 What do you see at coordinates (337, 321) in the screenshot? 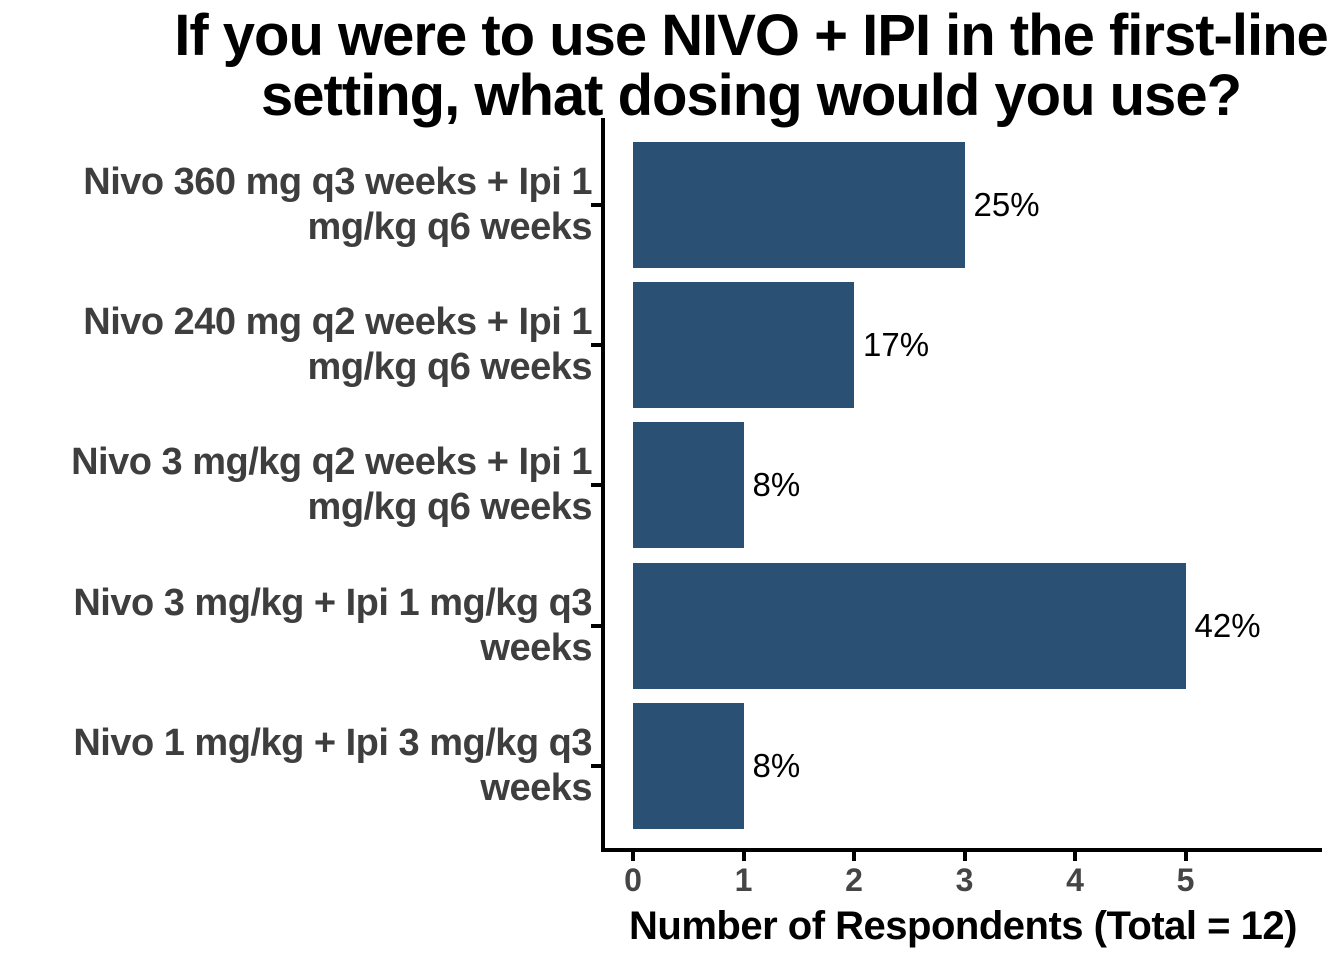
I see `category-label-line: Nivo 240 mg q2 weeks + Ipi 1` at bounding box center [337, 321].